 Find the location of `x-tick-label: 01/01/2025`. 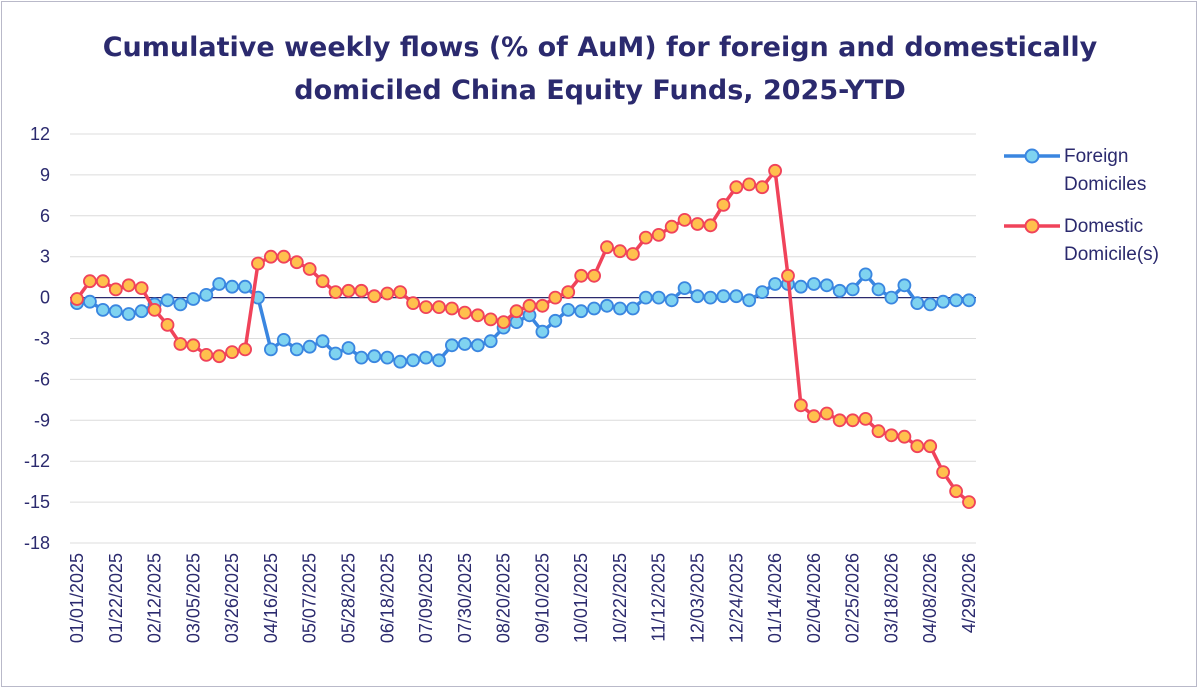

x-tick-label: 01/01/2025 is located at coordinates (77, 598).